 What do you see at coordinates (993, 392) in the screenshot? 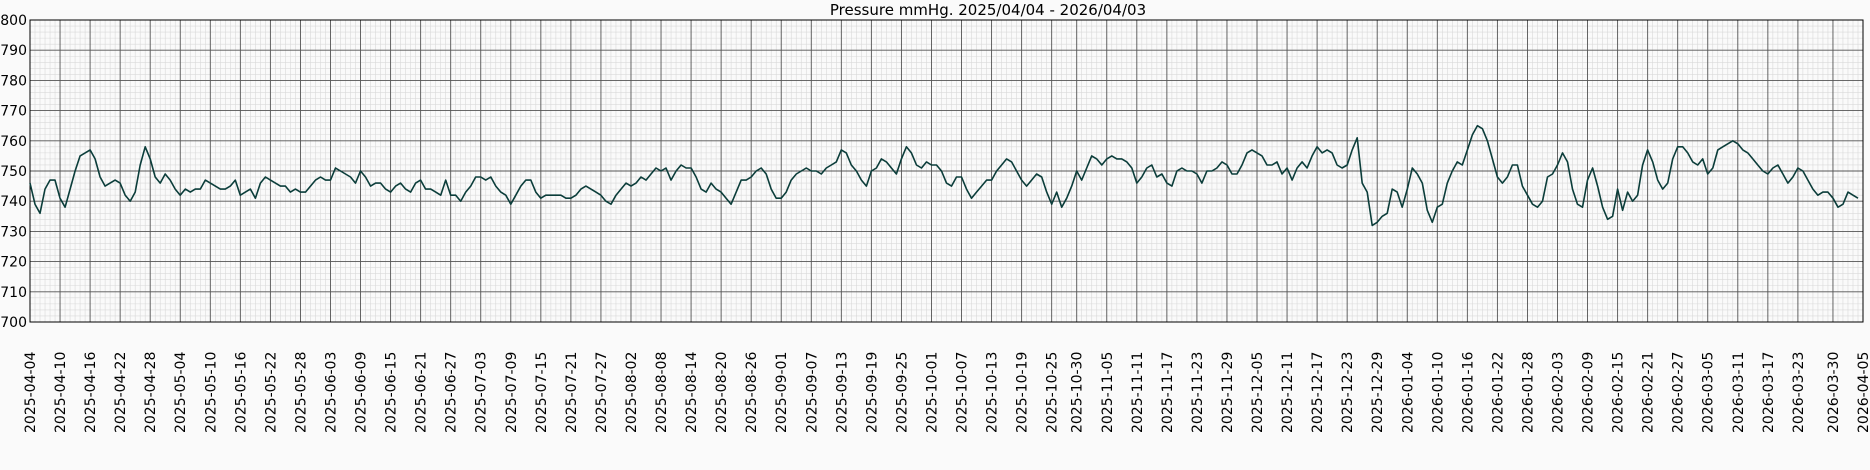
I see `x-tick-label: 2025-10-13` at bounding box center [993, 392].